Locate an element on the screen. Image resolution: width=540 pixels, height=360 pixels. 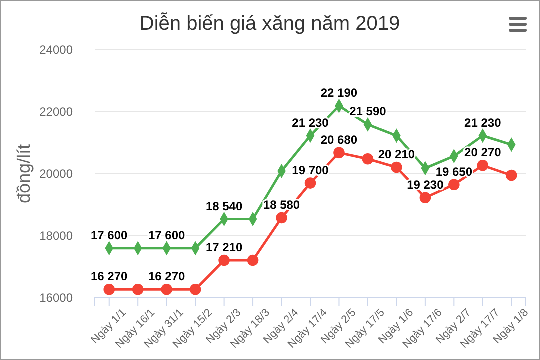
data-label: 19 650 is located at coordinates (454, 171).